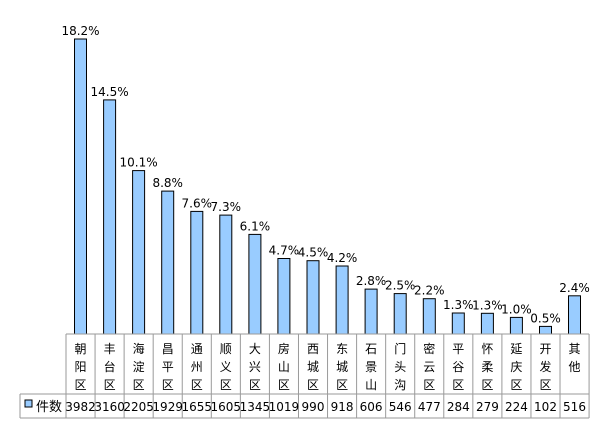 The height and width of the screenshot is (428, 599). What do you see at coordinates (167, 183) in the screenshot?
I see `data-label-3: 8.8%` at bounding box center [167, 183].